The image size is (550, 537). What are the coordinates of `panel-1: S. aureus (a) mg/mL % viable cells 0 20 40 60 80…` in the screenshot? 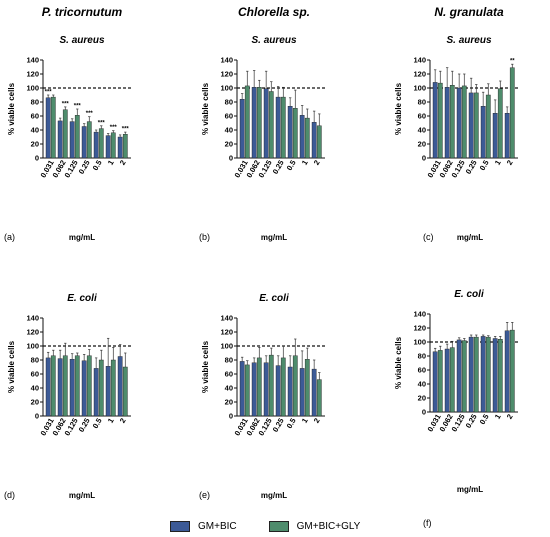 It's located at (68, 138).